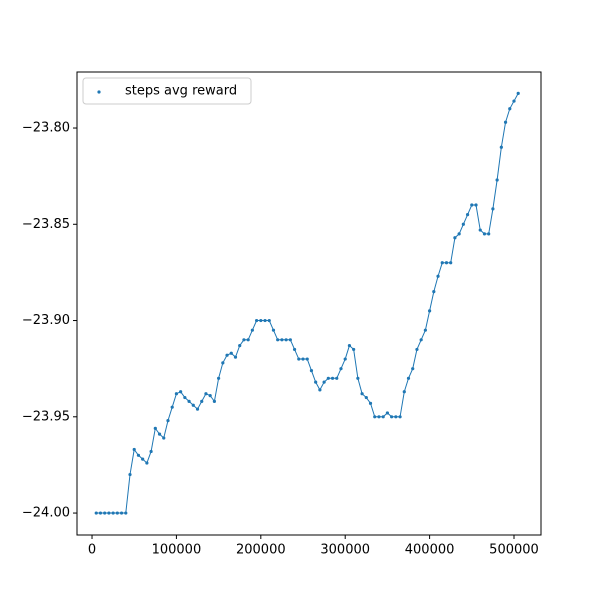  I want to click on x-tick-label: 500000, so click(514, 550).